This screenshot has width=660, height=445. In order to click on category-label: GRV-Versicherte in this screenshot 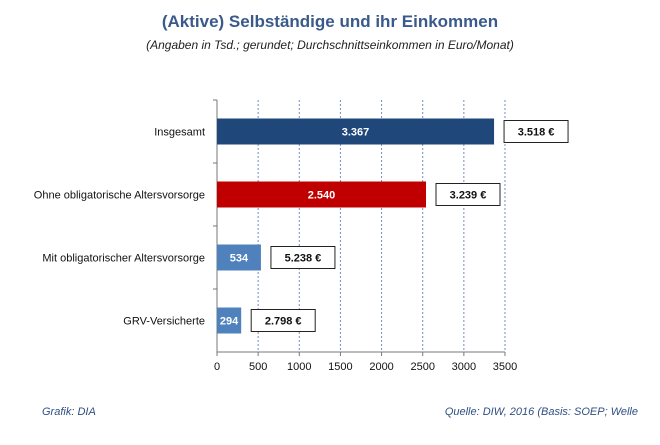, I will do `click(164, 322)`.